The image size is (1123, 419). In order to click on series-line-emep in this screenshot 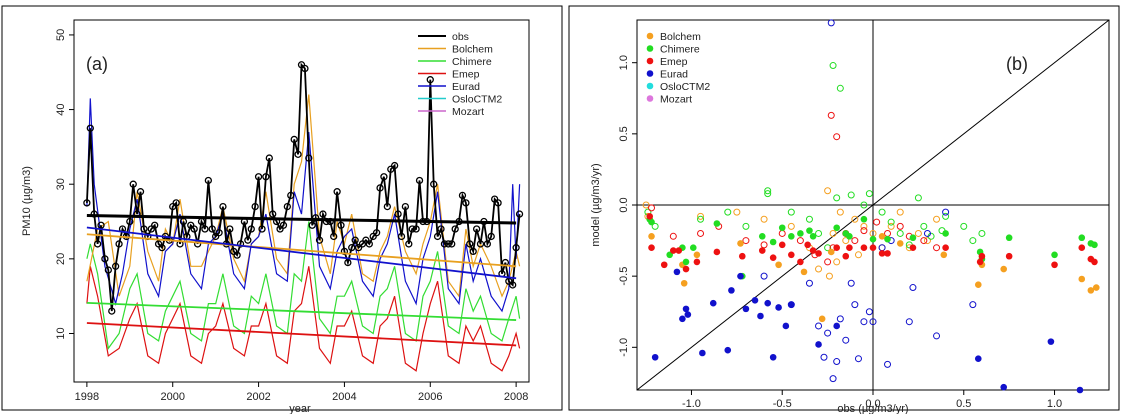, I will do `click(303, 319)`.